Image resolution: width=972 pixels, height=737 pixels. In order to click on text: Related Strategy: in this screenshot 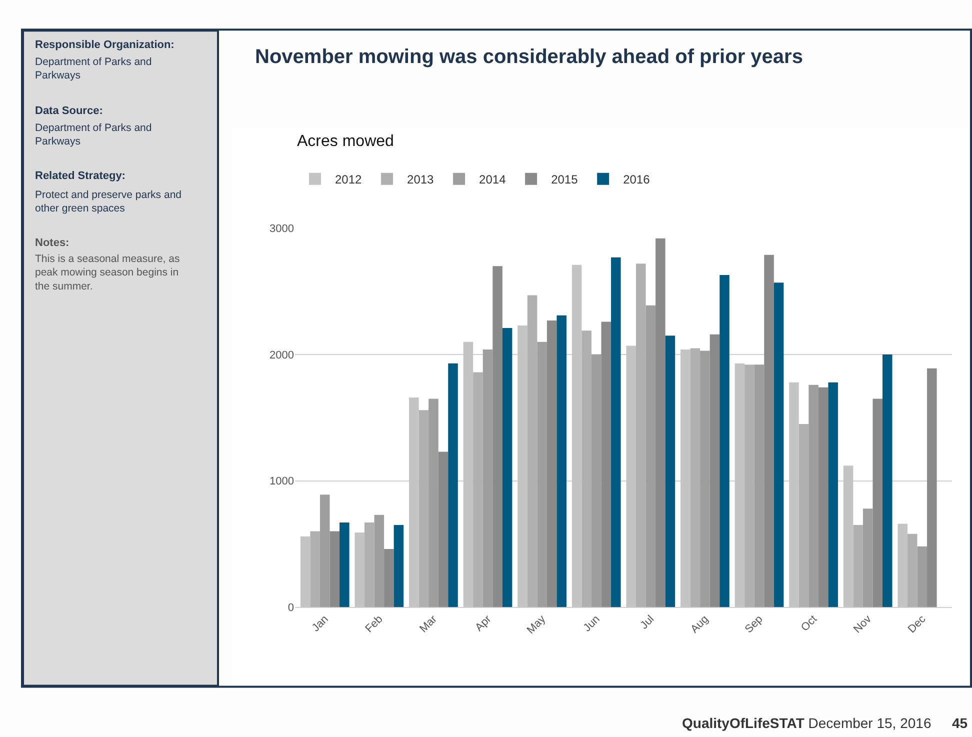, I will do `click(80, 176)`.